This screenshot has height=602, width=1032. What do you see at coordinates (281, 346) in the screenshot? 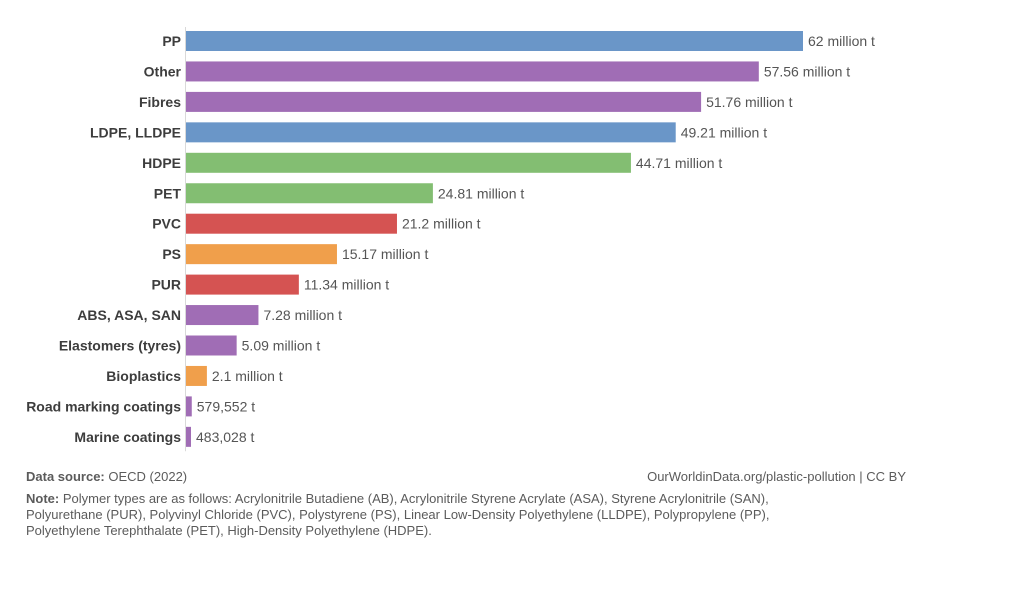
I see `value-label: 5.09 million t` at bounding box center [281, 346].